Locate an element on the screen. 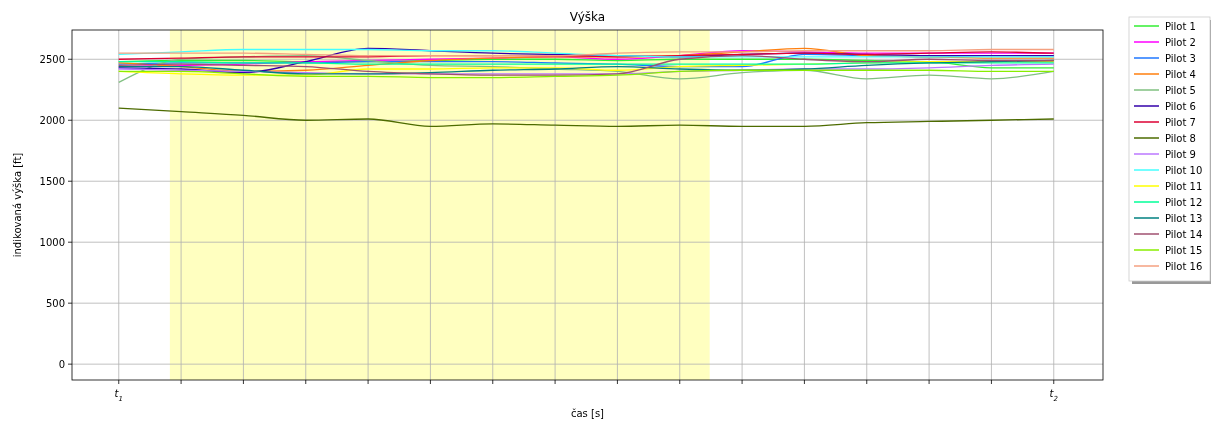 Image resolution: width=1211 pixels, height=423 pixels. y-tick-label: 2500 is located at coordinates (52, 60).